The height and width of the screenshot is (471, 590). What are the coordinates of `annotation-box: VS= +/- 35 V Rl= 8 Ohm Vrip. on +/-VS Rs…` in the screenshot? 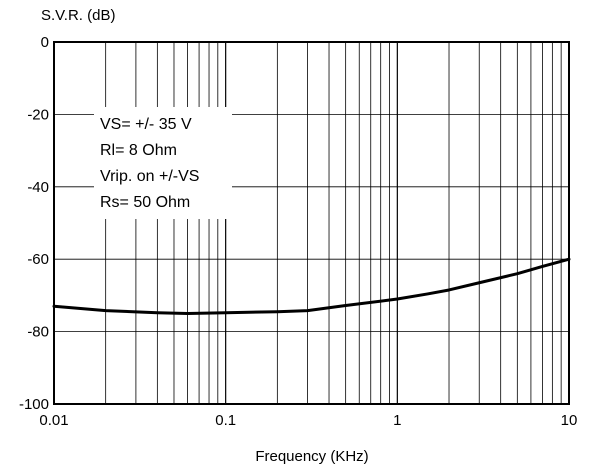 It's located at (149, 163).